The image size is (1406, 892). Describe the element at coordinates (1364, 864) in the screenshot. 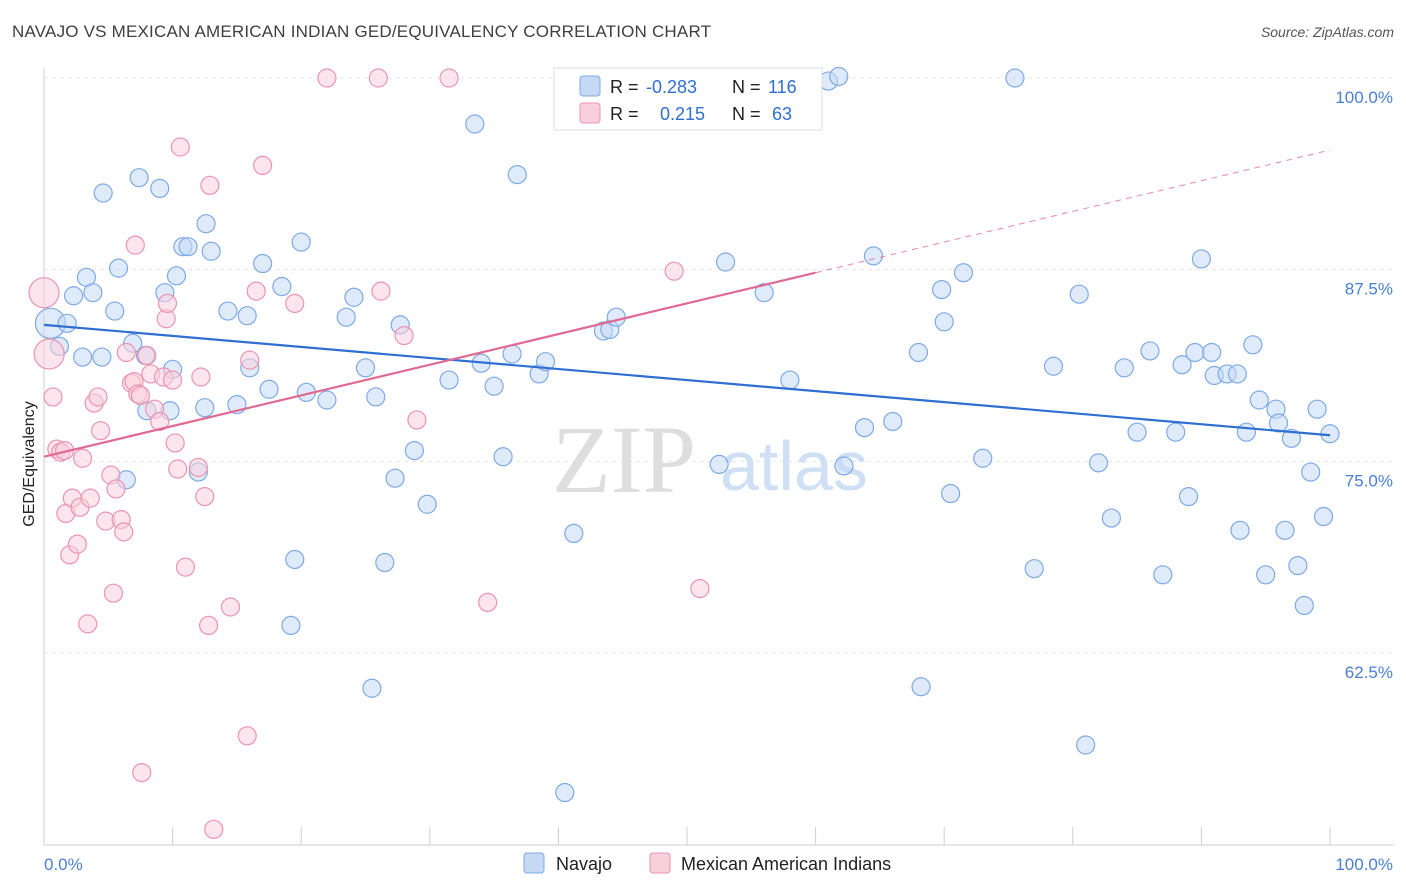

I see `x-tick-label-1: 100.0%` at that location.